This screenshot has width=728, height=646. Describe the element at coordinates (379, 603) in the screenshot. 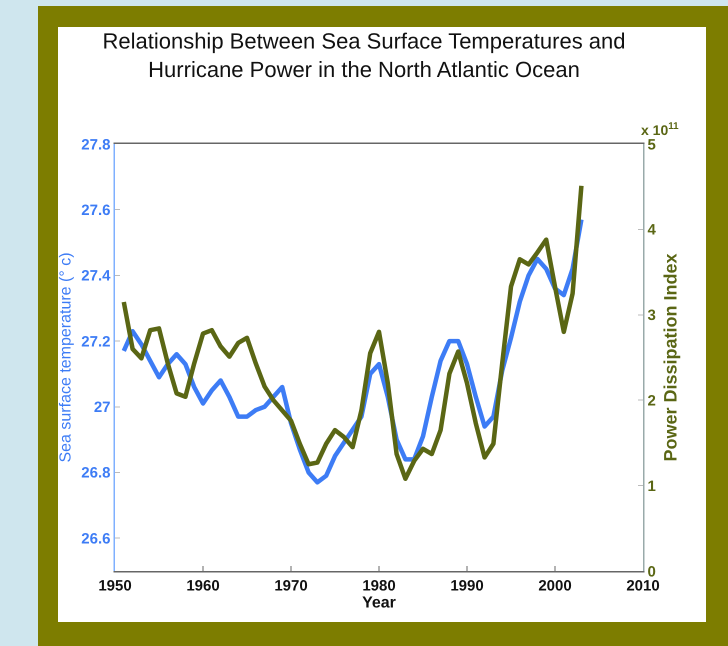

I see `x-axis-title: Year` at that location.